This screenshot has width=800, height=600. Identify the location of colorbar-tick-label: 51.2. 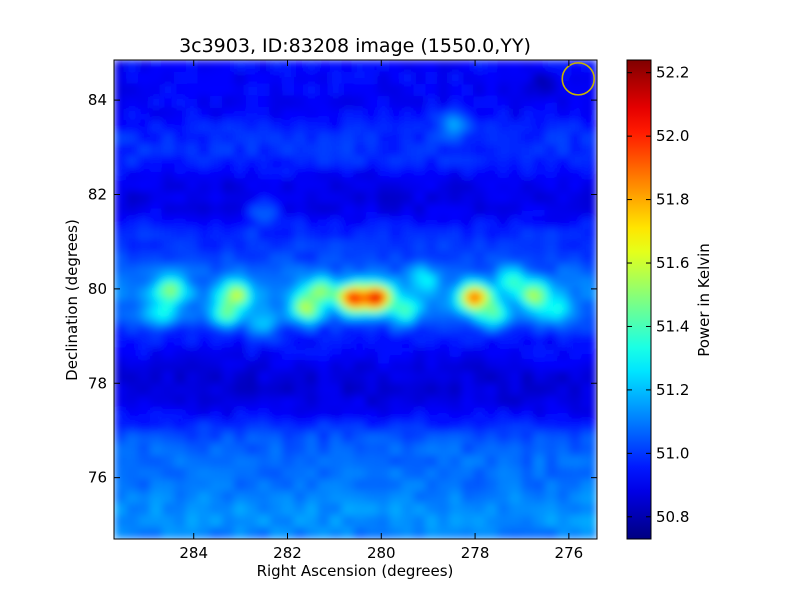
(672, 390).